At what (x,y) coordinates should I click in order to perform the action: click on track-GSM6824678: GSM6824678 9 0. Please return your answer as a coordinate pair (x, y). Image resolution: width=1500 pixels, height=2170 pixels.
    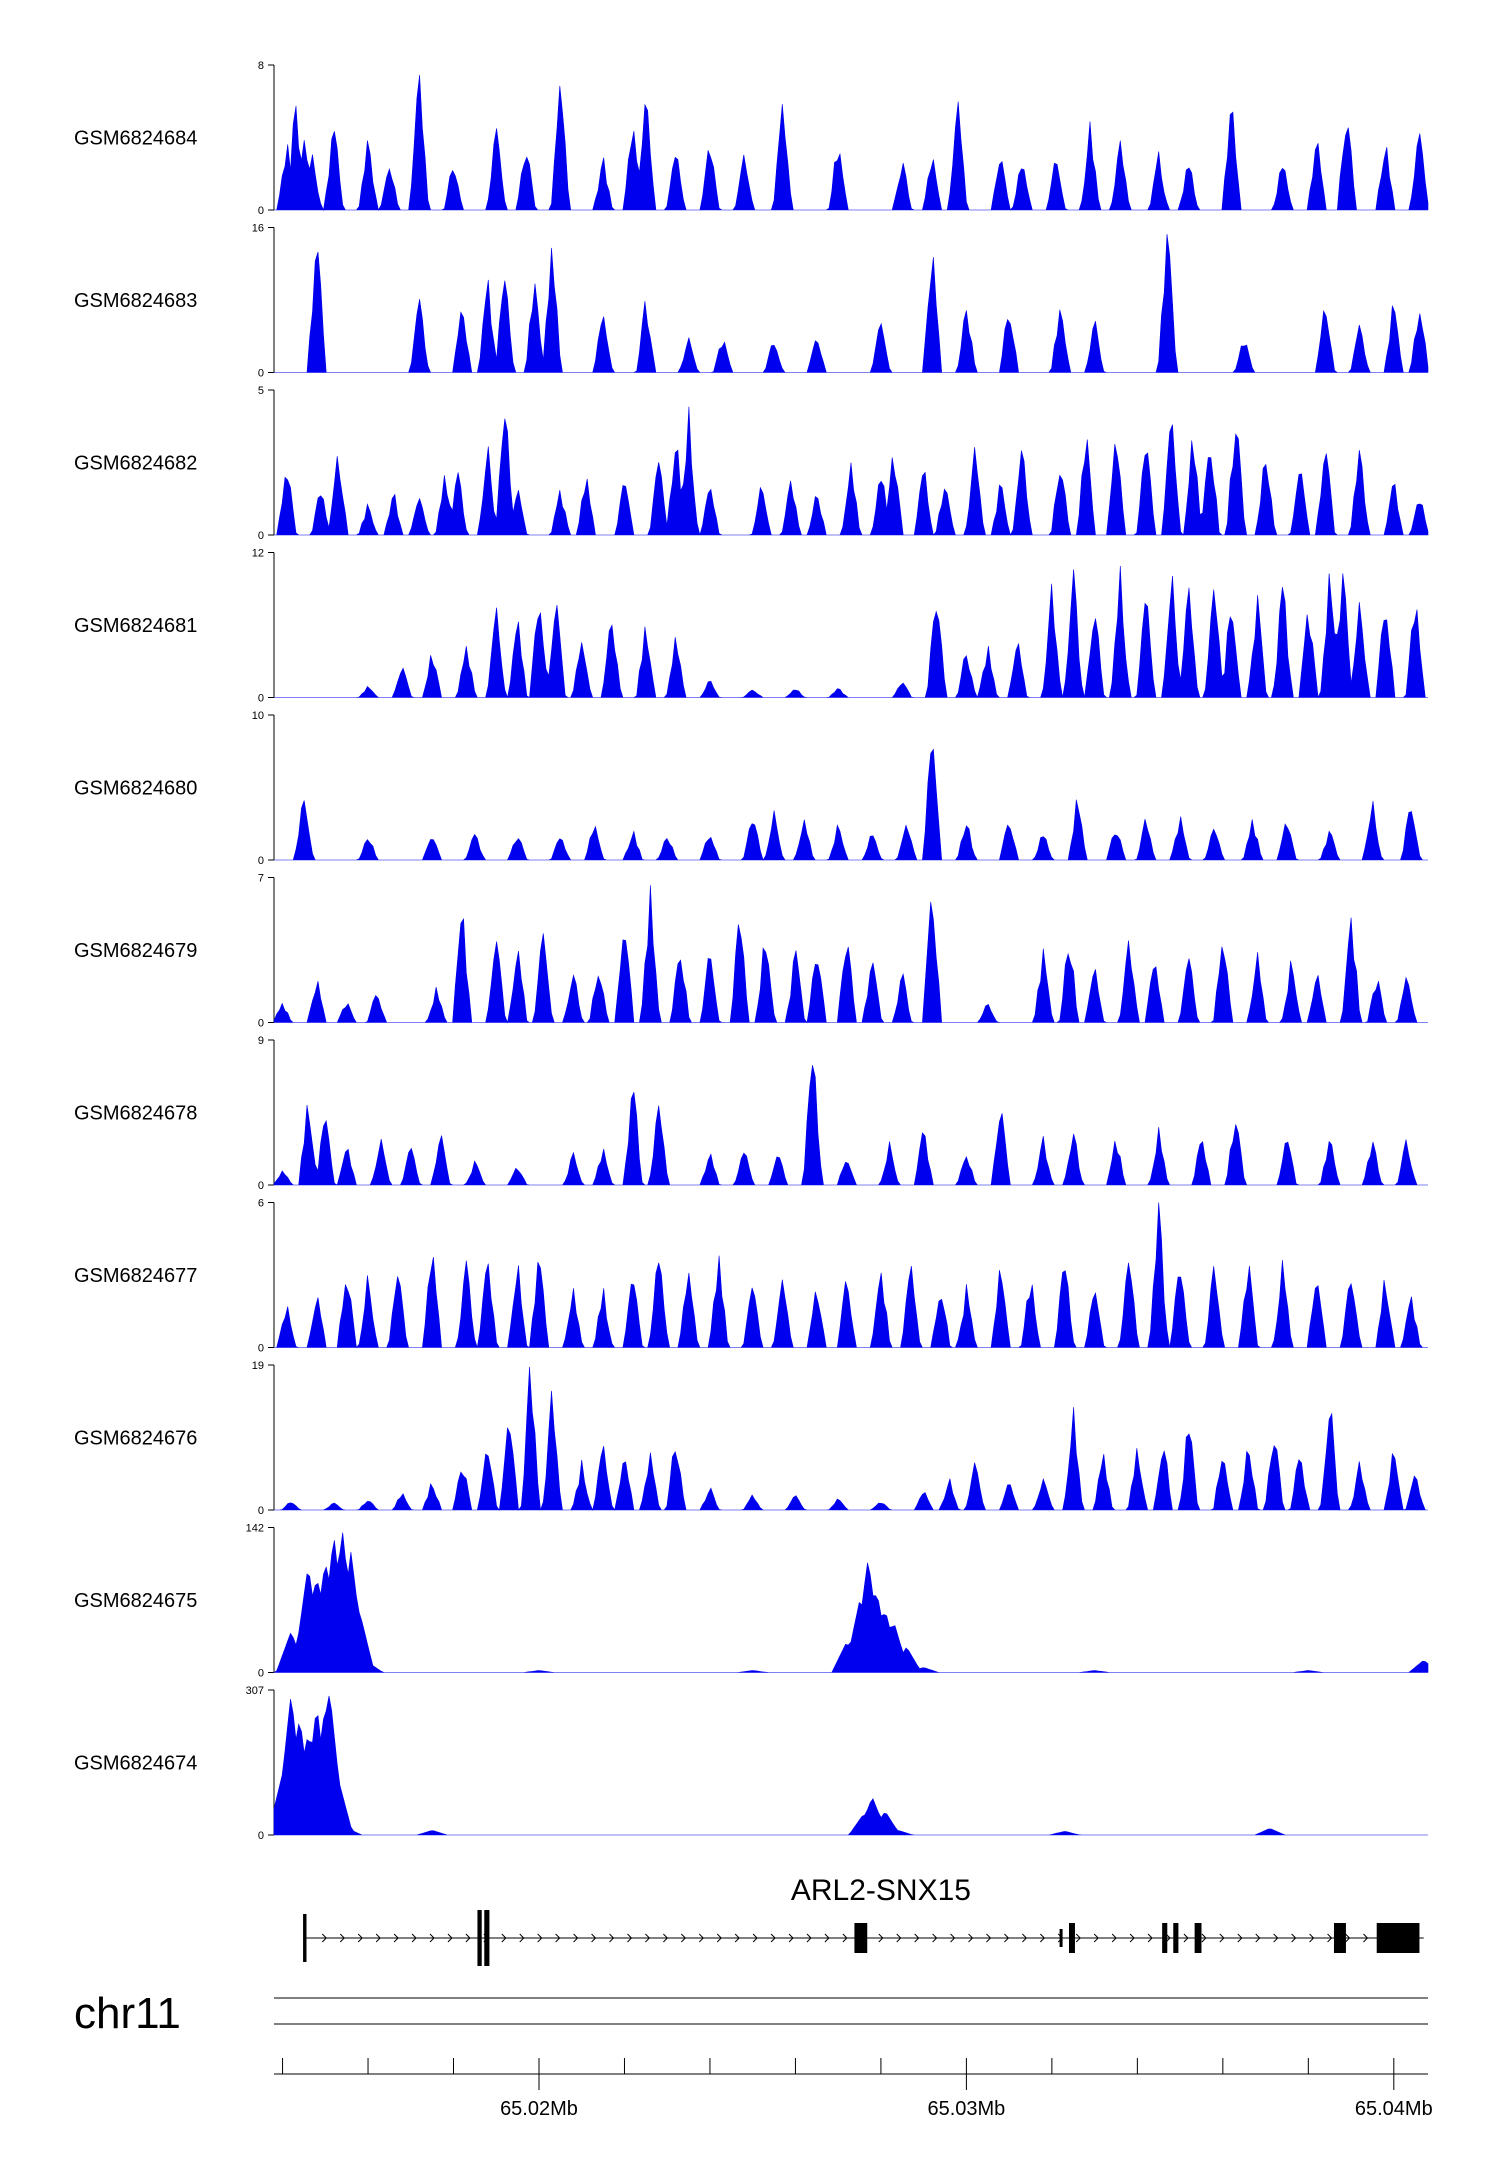
    Looking at the image, I should click on (751, 1113).